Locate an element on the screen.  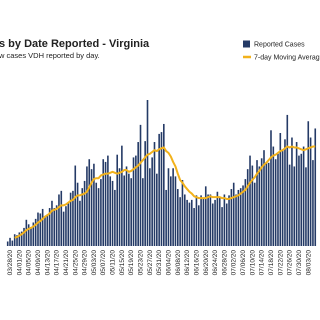
x-tick-label: 05/03/20 is located at coordinates (94, 263).